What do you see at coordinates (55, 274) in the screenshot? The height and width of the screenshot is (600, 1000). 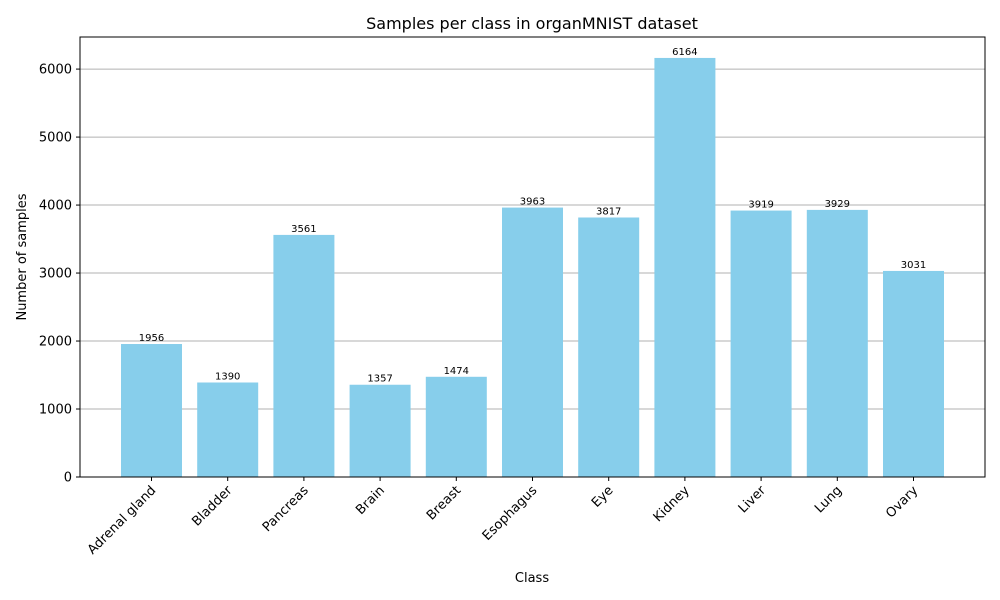 I see `y-tick-label: 3000` at bounding box center [55, 274].